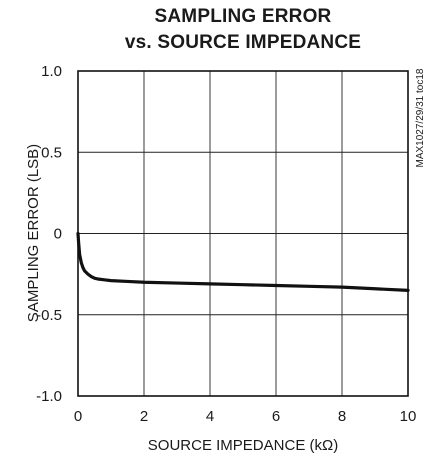 Image resolution: width=428 pixels, height=467 pixels. I want to click on x-tick-label-3: 6, so click(276, 416).